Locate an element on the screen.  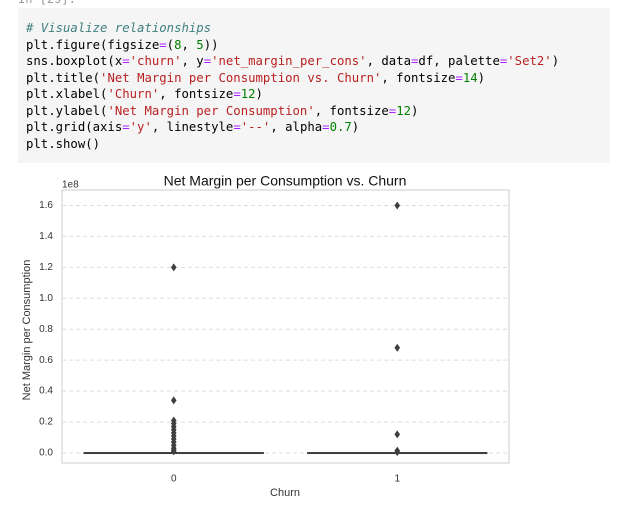
y-axis-label: Net Margin per Consumption is located at coordinates (27, 330).